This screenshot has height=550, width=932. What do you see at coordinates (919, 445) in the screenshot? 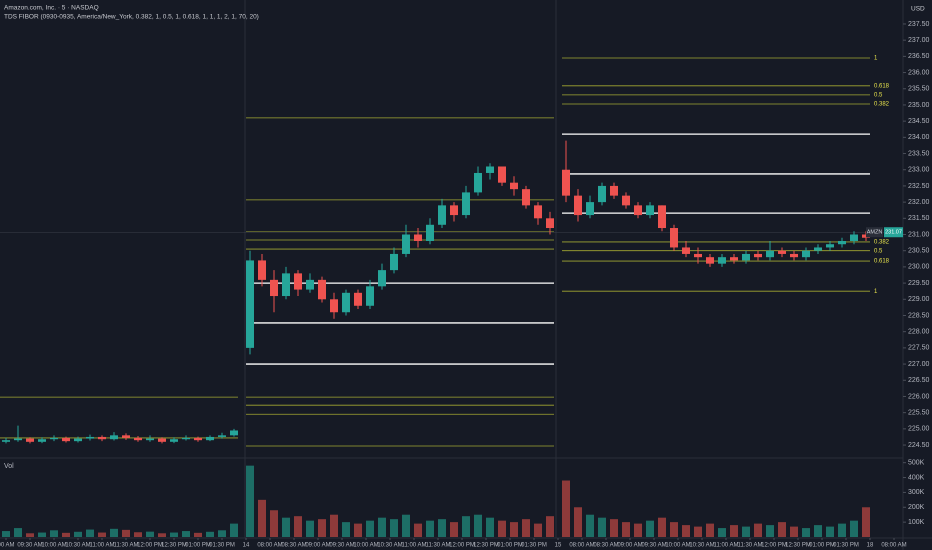
I see `y-tick-label: 224.50` at bounding box center [919, 445].